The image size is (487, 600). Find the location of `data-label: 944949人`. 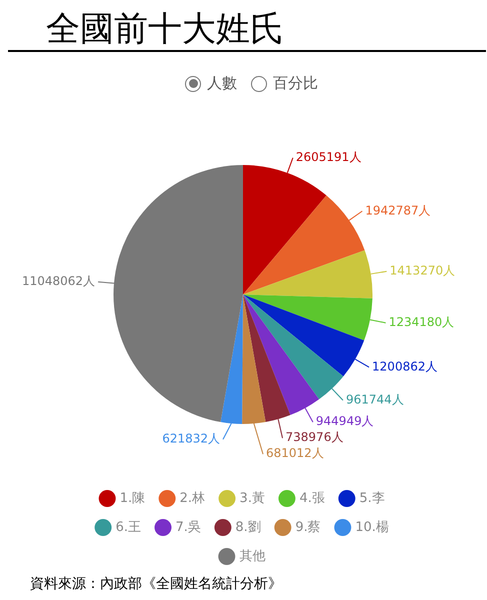

data-label: 944949人 is located at coordinates (345, 421).